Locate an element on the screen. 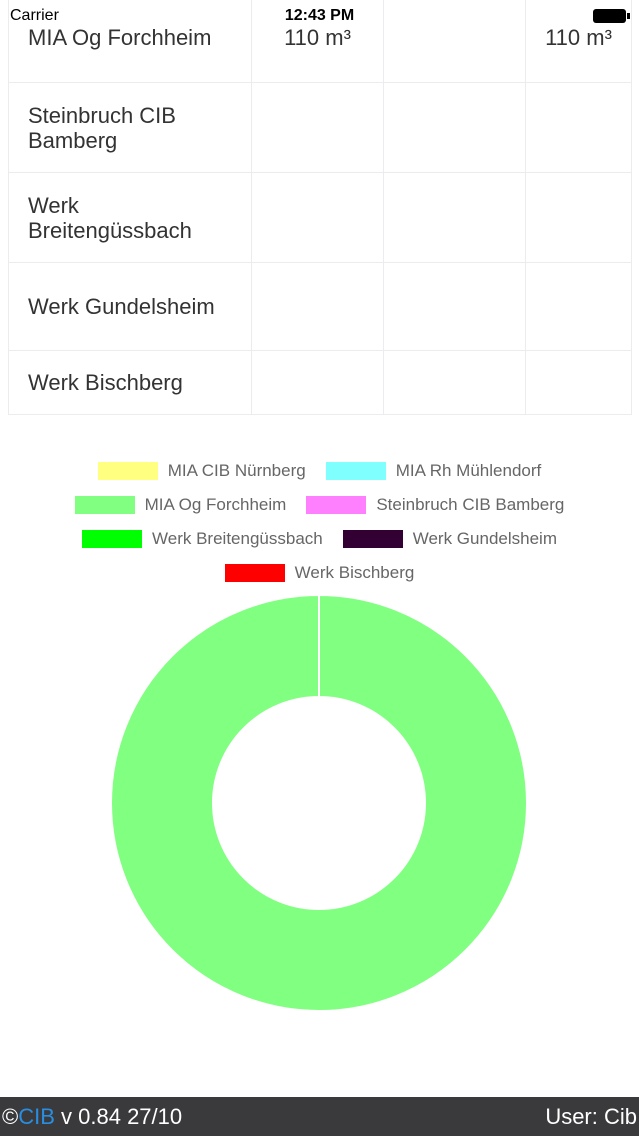 The width and height of the screenshot is (639, 1136). legend-label: Steinbruch CIB Bamberg is located at coordinates (470, 504).